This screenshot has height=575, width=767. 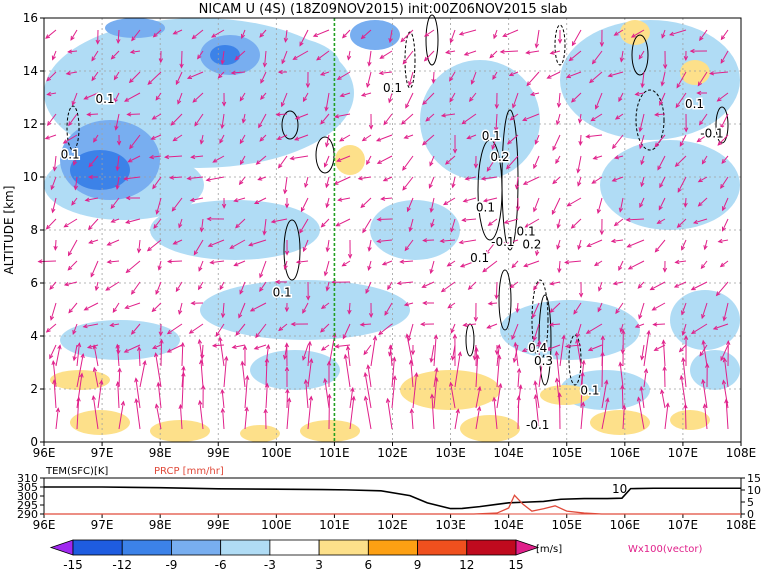 I want to click on contour-label: 0.2, so click(x=499, y=157).